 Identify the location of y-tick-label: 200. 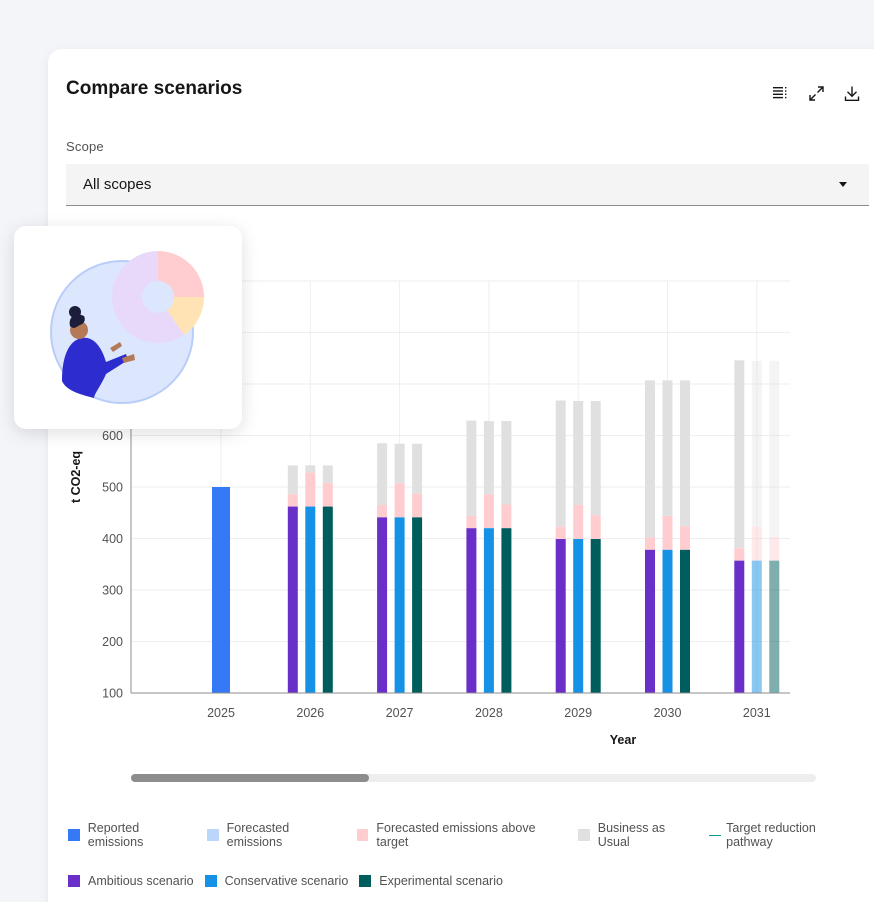
(112, 642).